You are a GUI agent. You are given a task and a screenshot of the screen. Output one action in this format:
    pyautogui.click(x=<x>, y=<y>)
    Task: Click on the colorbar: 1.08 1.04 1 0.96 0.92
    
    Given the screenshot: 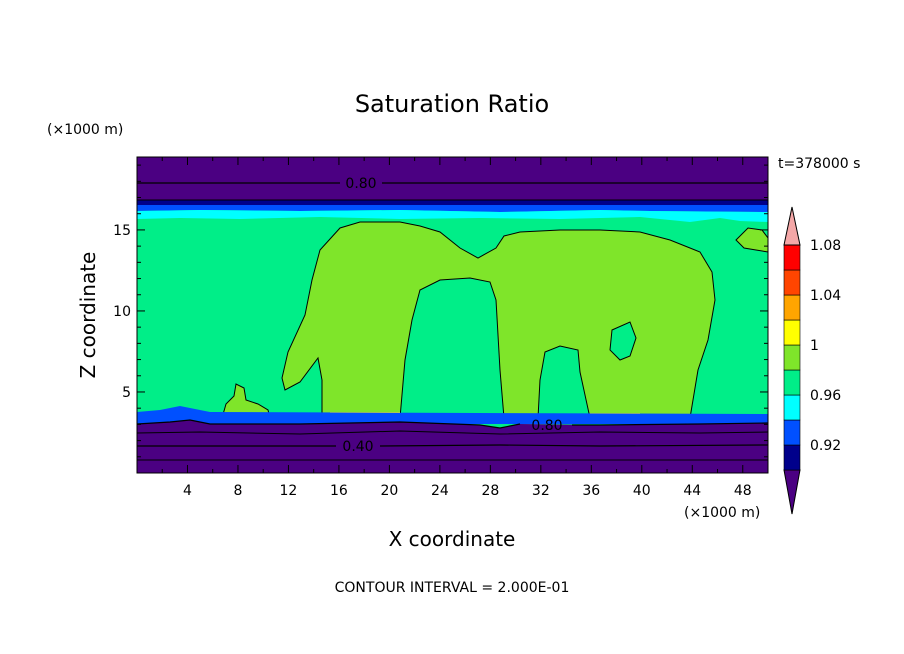 What is the action you would take?
    pyautogui.click(x=812, y=360)
    